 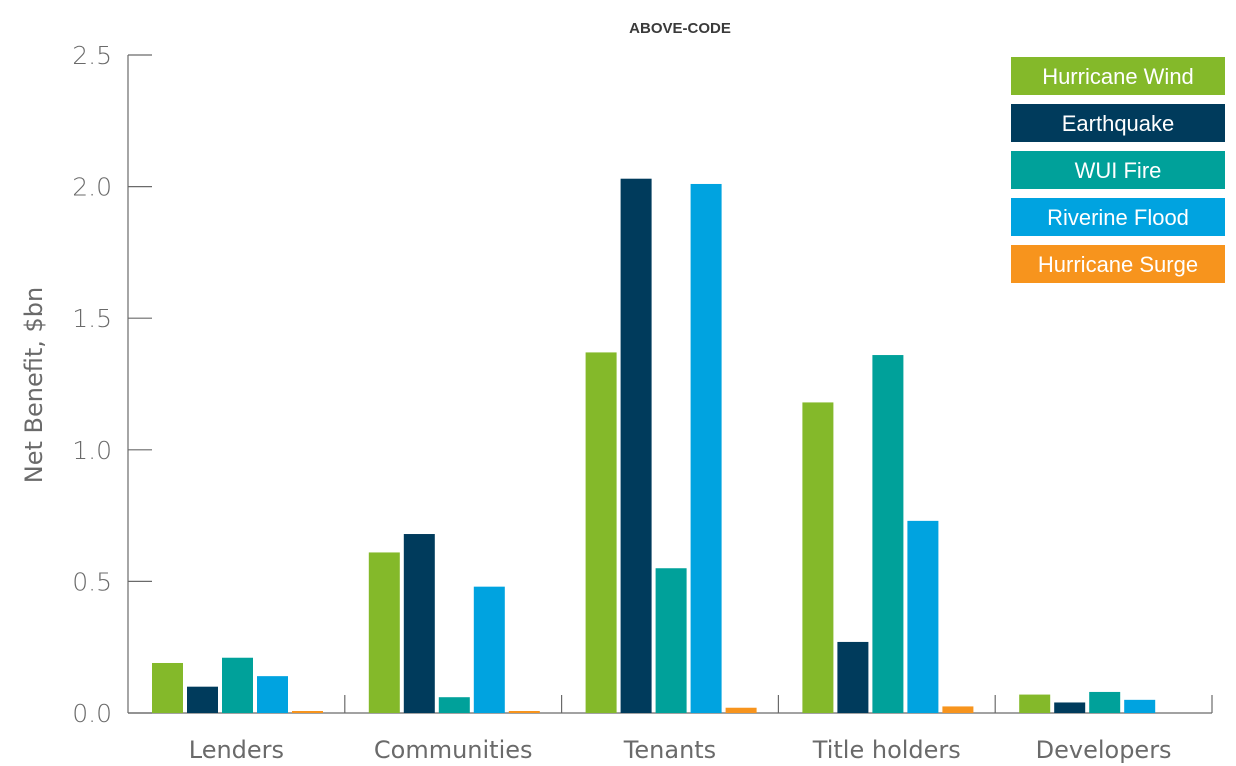 I want to click on legend-item: Earthquake, so click(x=1118, y=123).